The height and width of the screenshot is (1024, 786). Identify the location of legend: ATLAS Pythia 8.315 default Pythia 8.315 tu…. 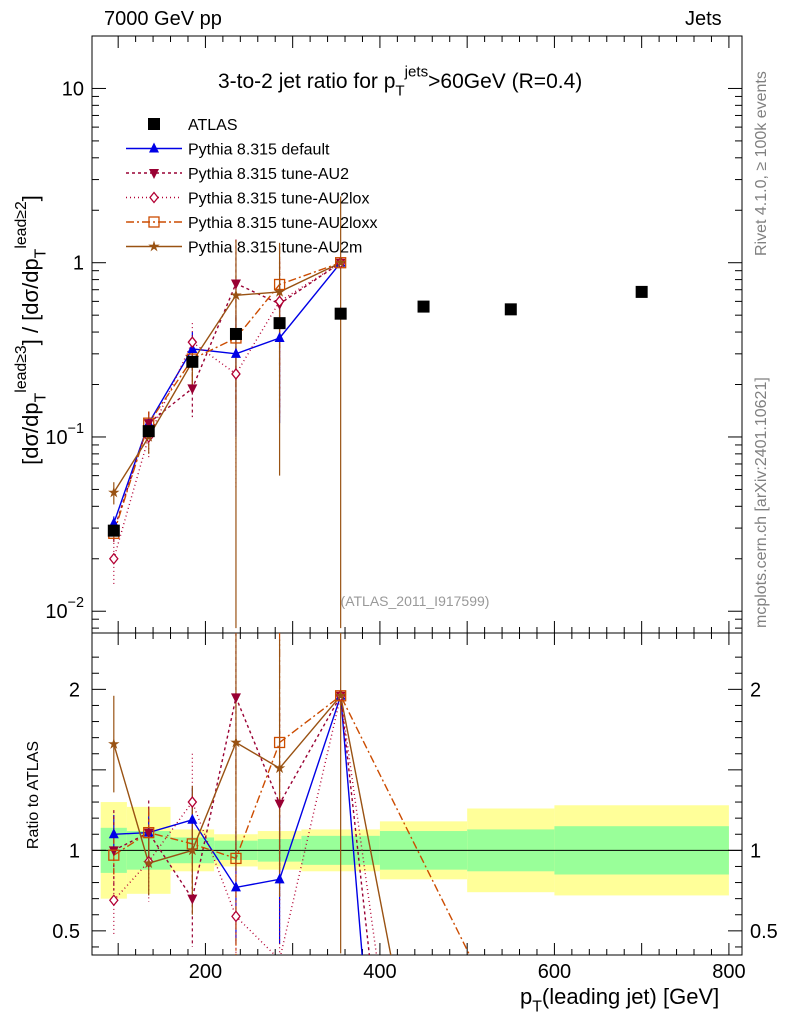
(251, 187).